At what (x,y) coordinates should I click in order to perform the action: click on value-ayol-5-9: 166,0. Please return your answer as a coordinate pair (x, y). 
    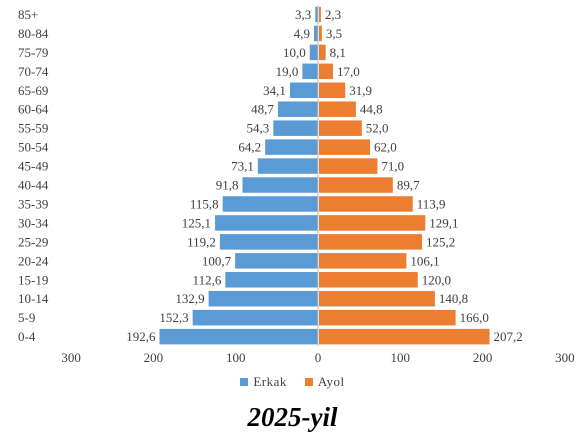
    Looking at the image, I should click on (474, 317).